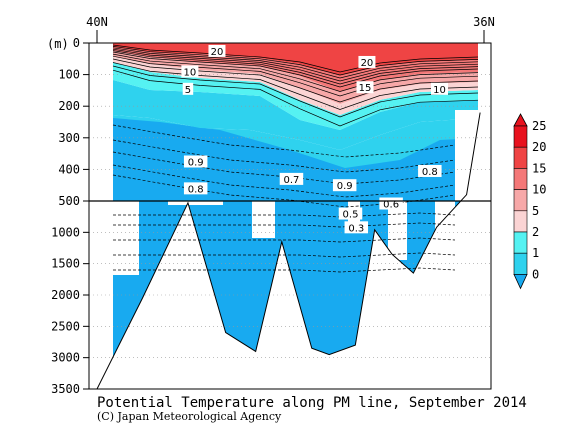  Describe the element at coordinates (65, 264) in the screenshot. I see `depth-tick-label: 1500` at that location.